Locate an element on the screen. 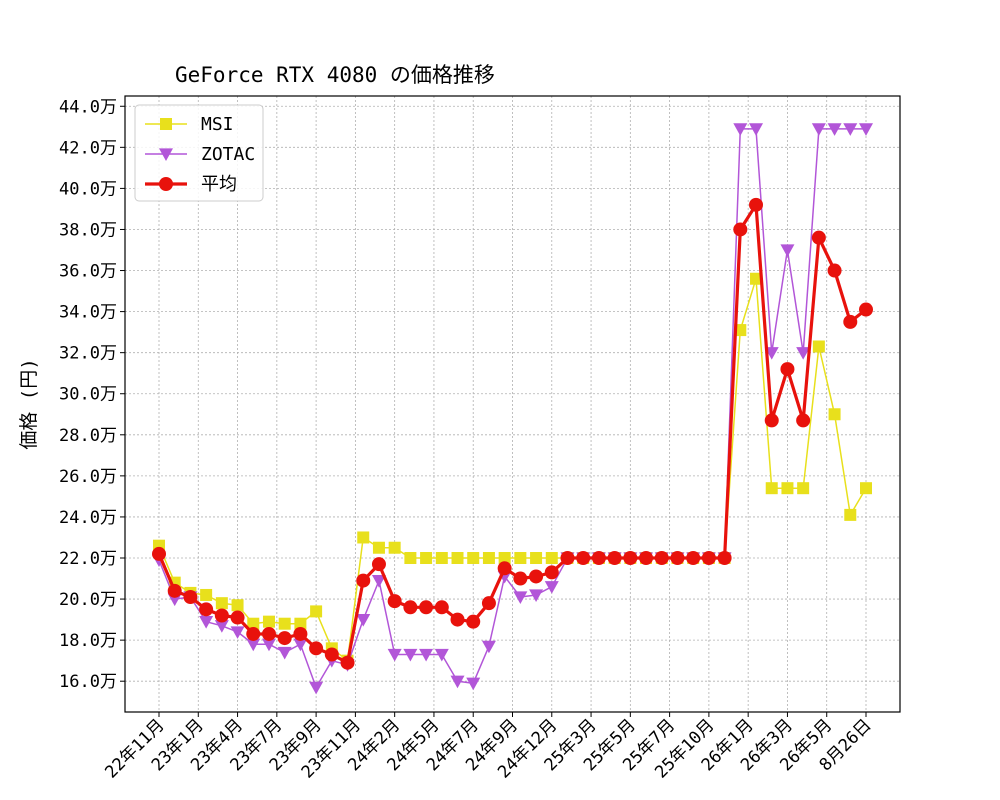 The image size is (1000, 800). legend: MSI ZOTAC 平均 is located at coordinates (199, 153).